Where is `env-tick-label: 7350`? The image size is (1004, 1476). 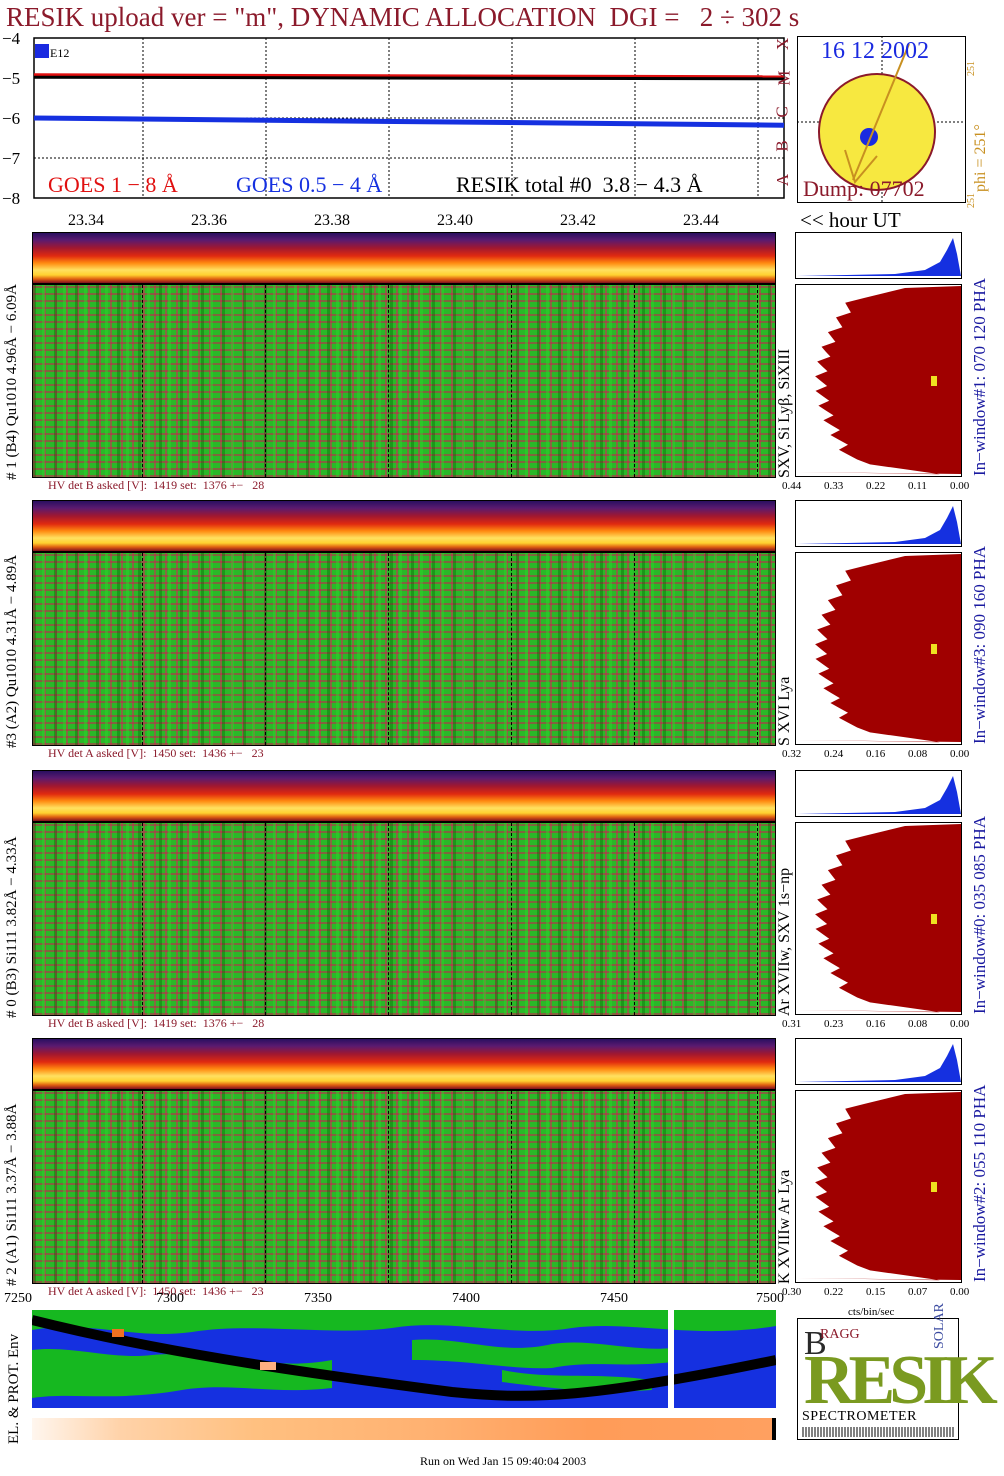
env-tick-label: 7350 is located at coordinates (318, 1298).